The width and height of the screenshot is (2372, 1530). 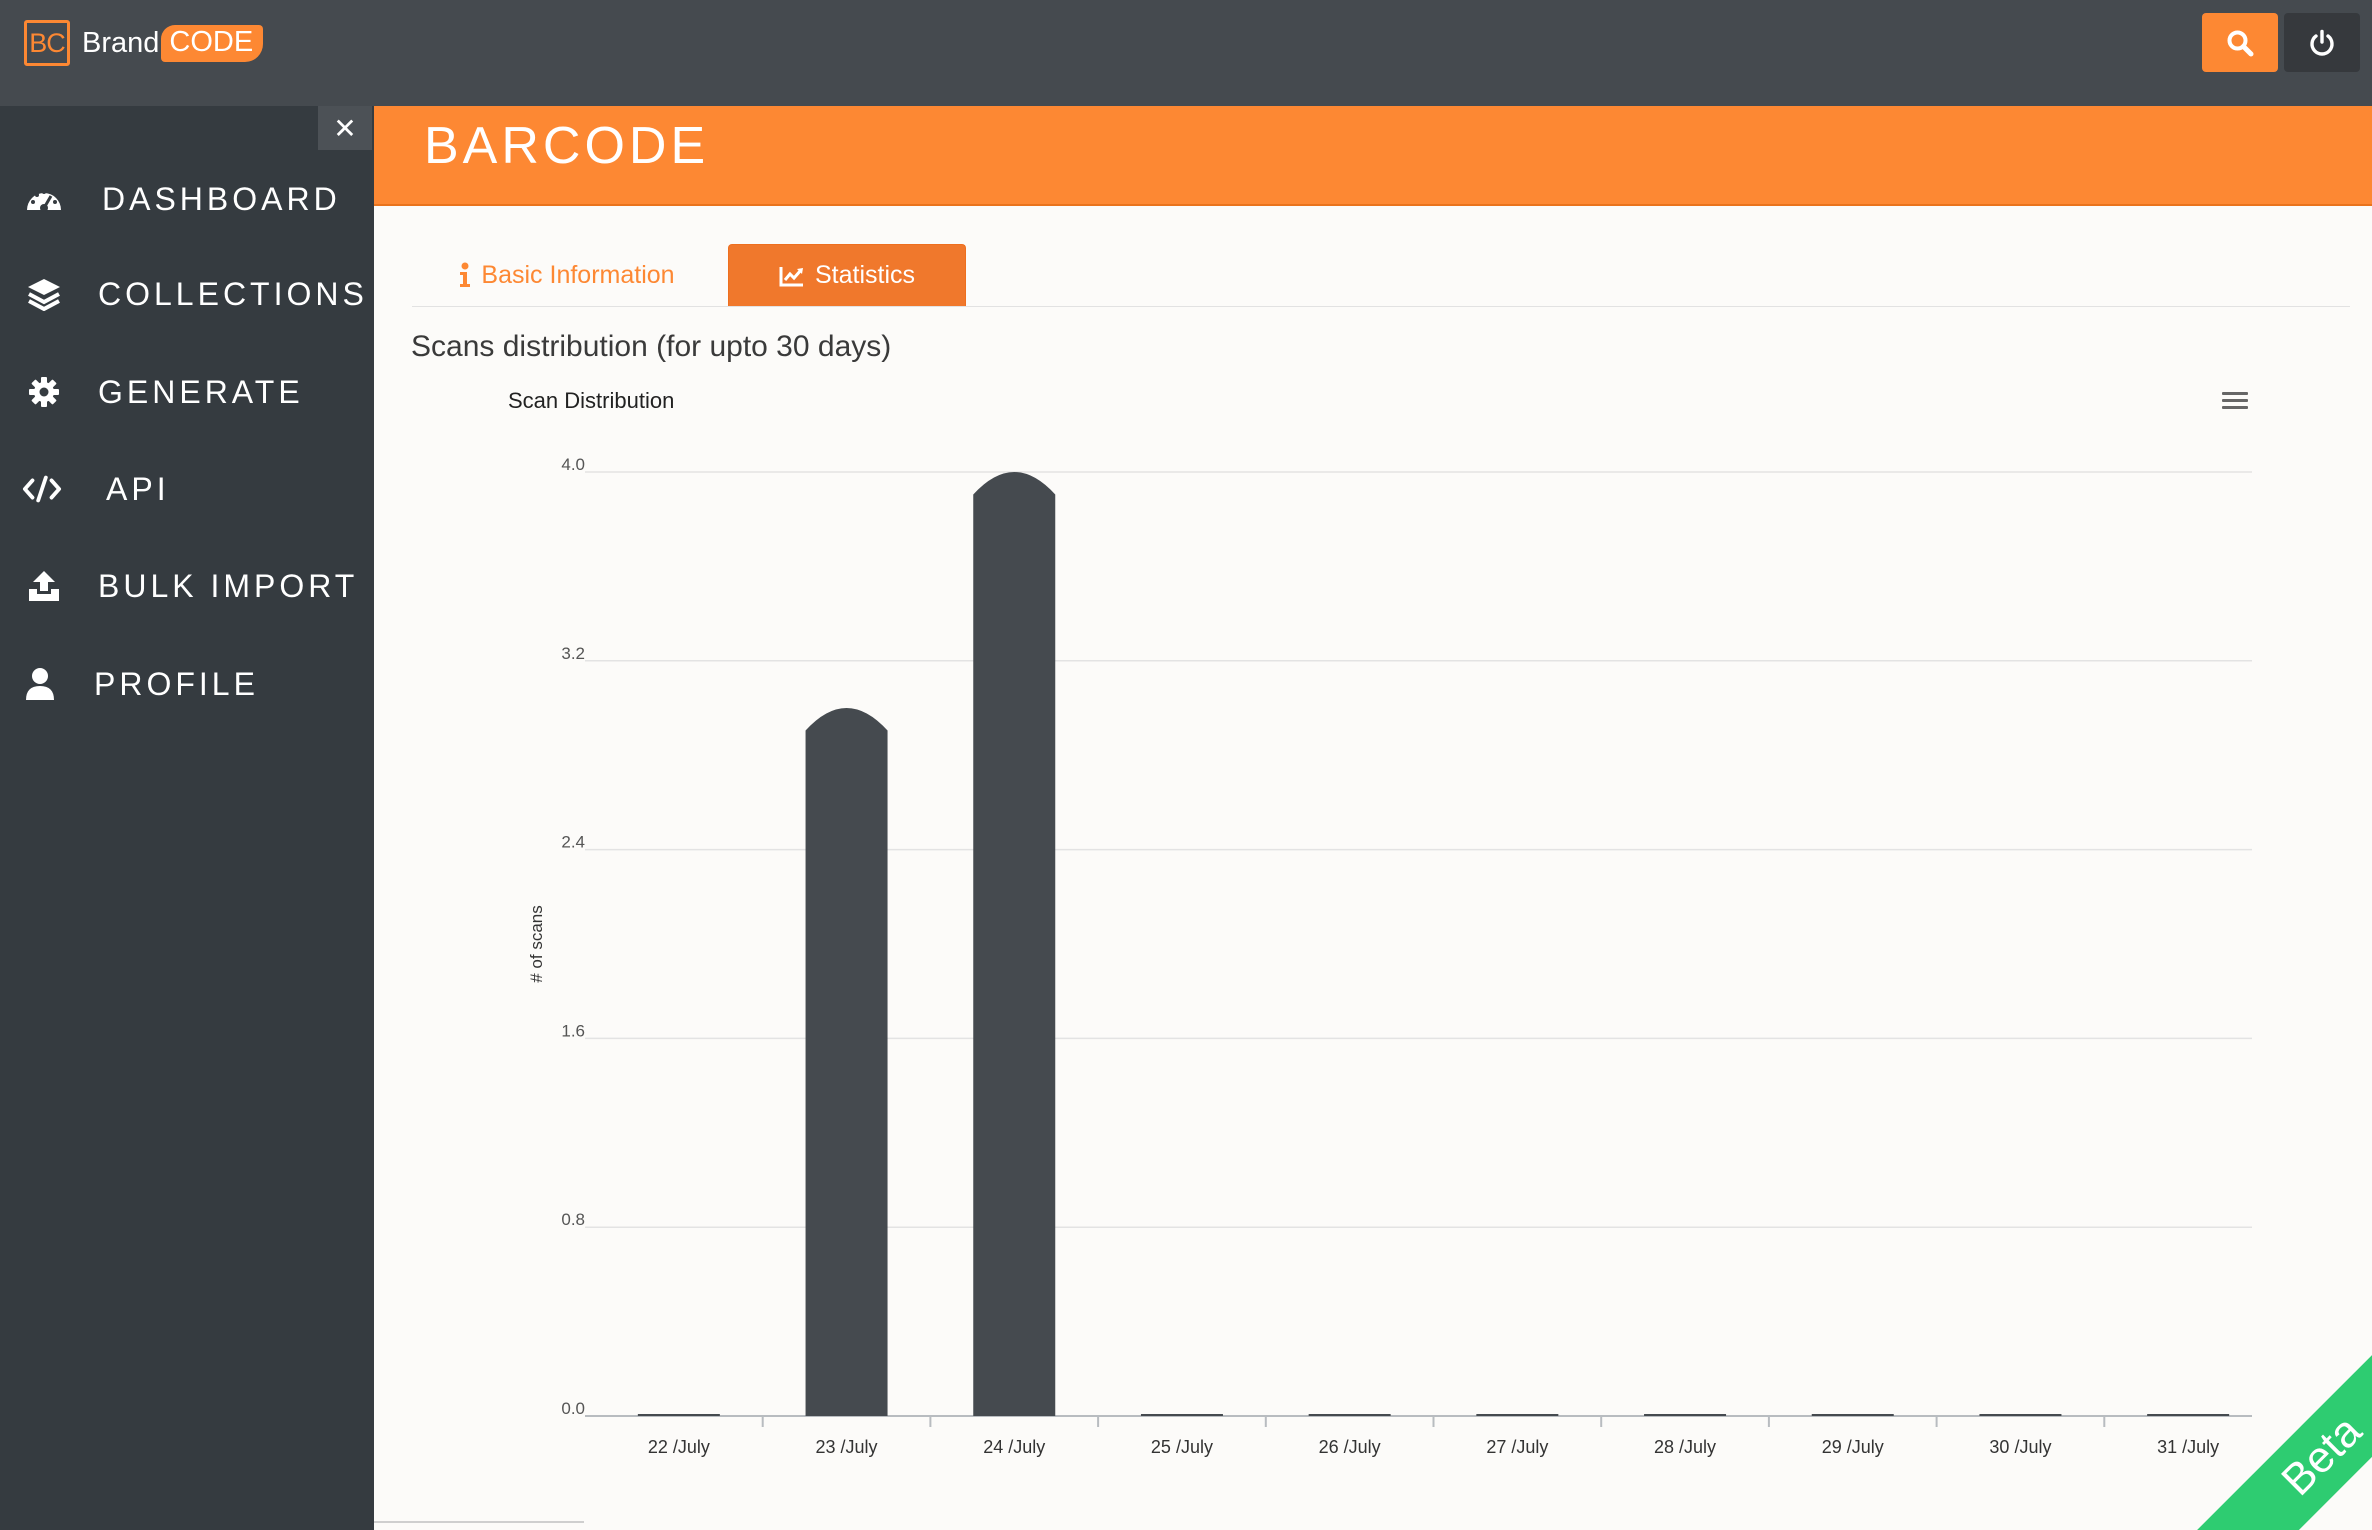 What do you see at coordinates (791, 276) in the screenshot?
I see `line-chart-icon` at bounding box center [791, 276].